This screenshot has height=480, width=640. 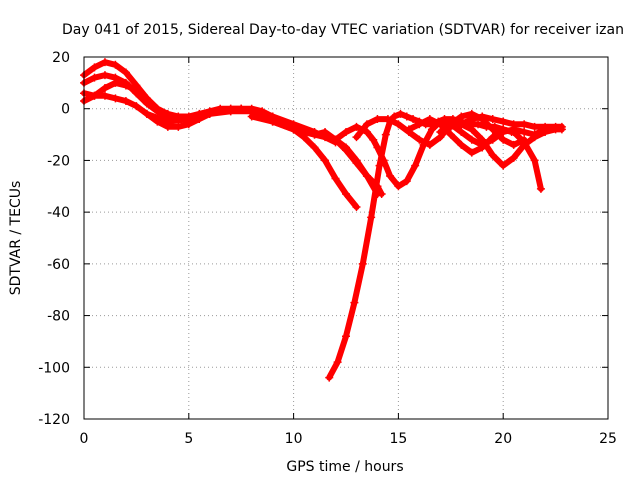 I want to click on y-tick-label: -40, so click(x=58, y=213).